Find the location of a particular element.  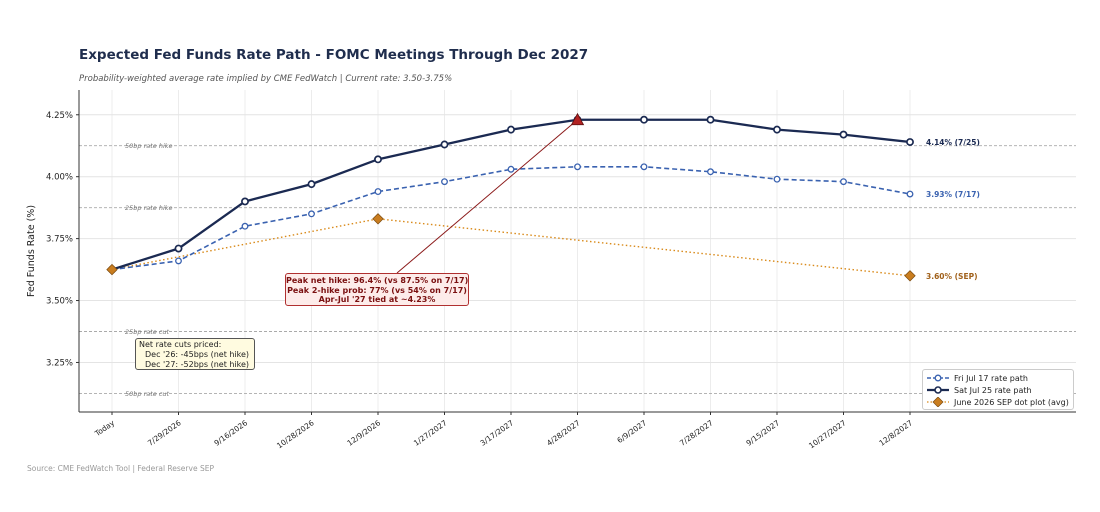

x-tick-label: Today is located at coordinates (104, 428).